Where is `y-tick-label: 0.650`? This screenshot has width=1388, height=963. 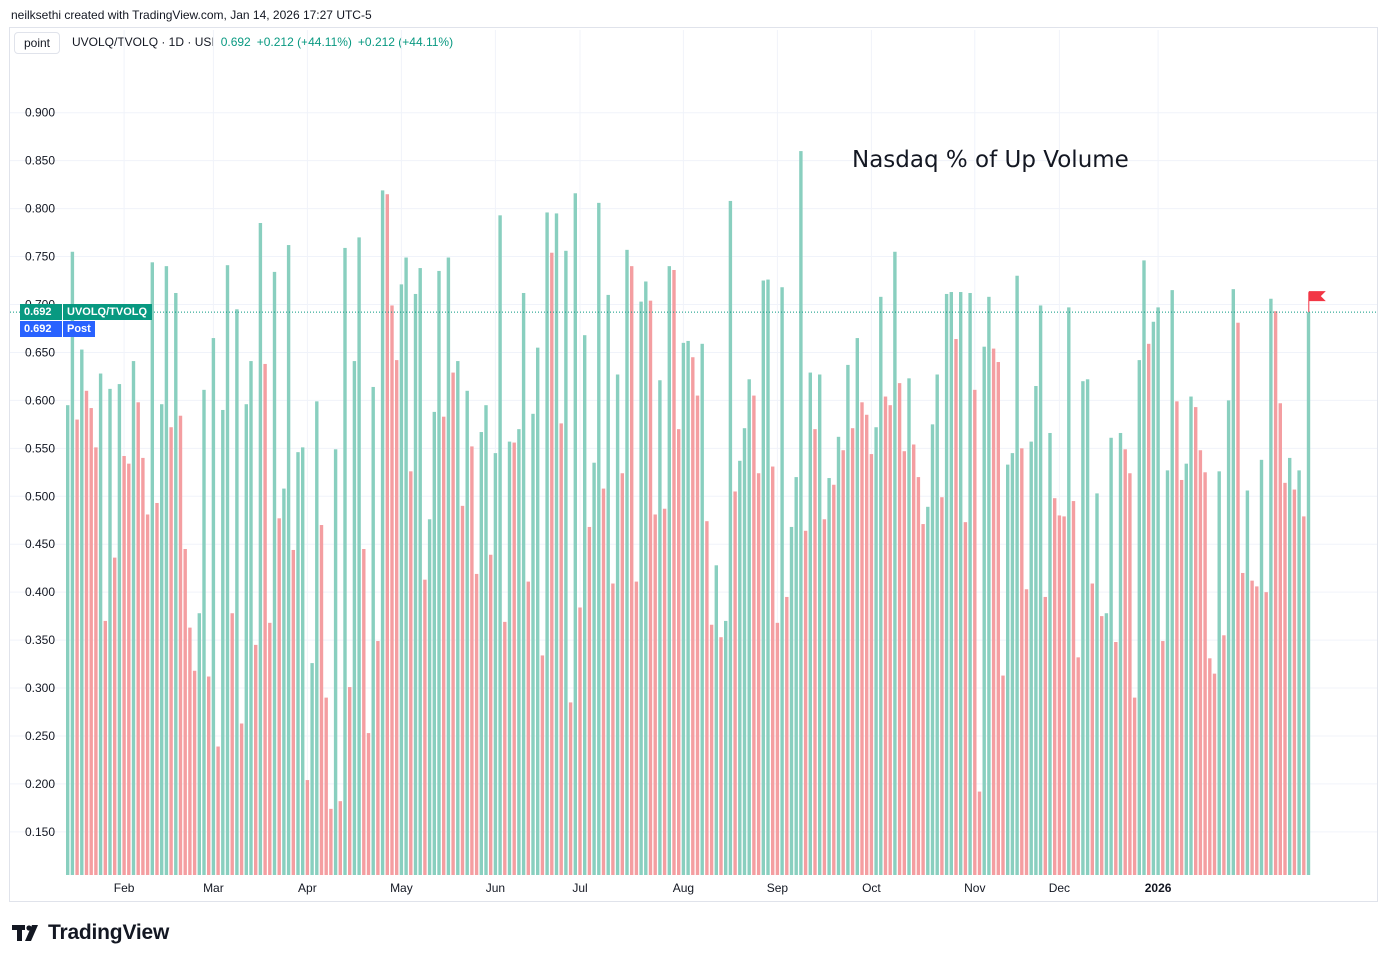
y-tick-label: 0.650 is located at coordinates (40, 352).